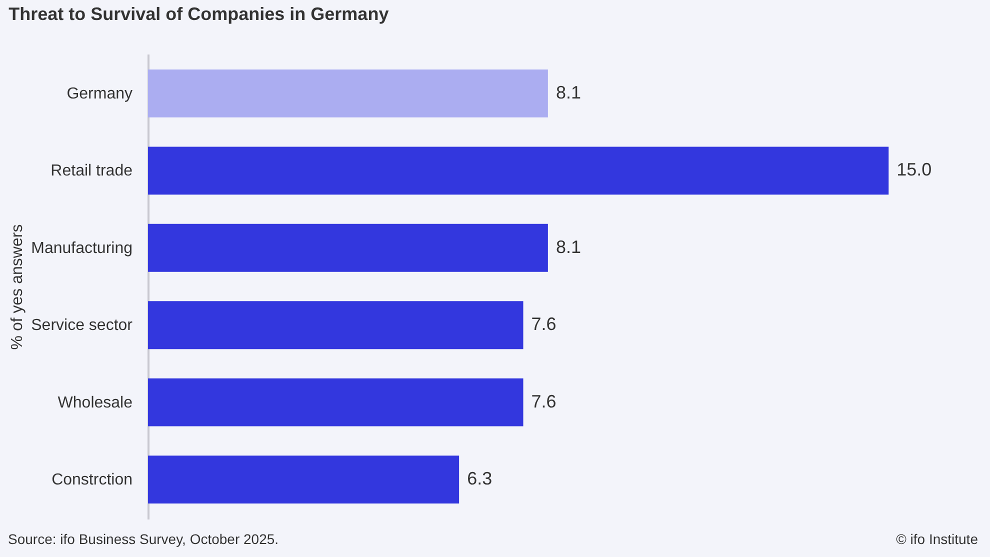 The height and width of the screenshot is (557, 990). I want to click on y-tick-label: Constrction, so click(92, 480).